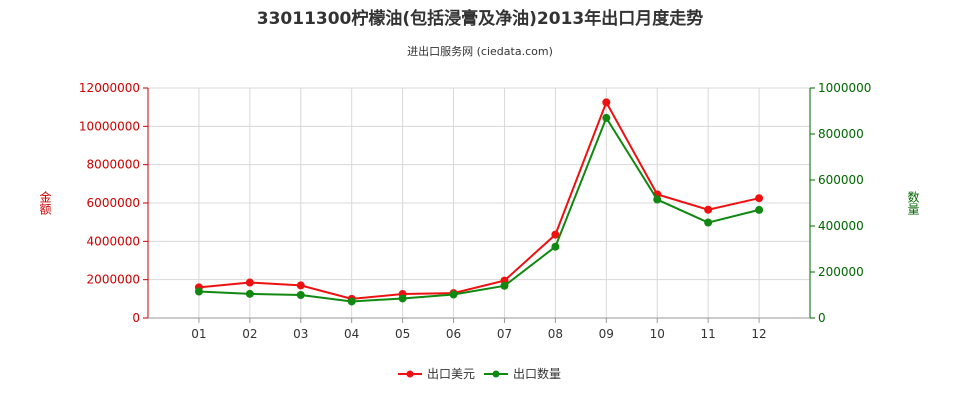  I want to click on x-tick-label: 05, so click(402, 334).